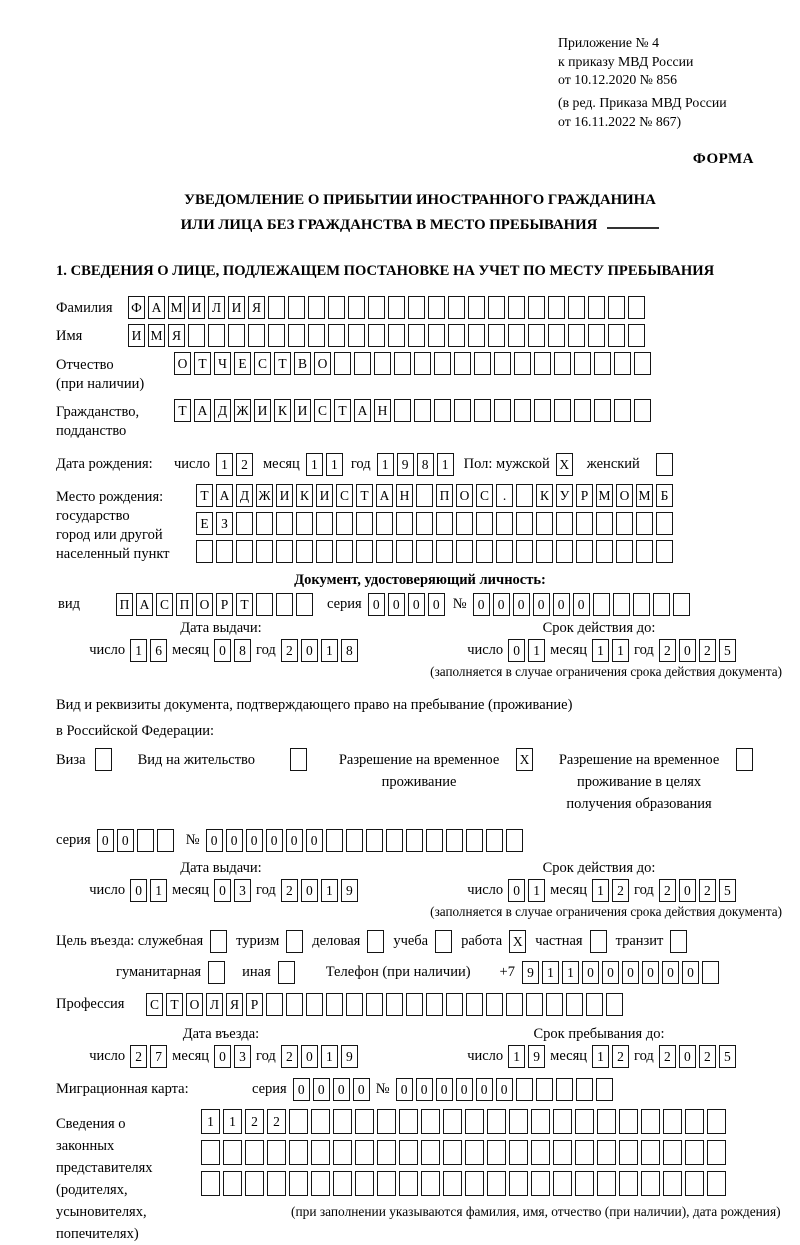 Image resolution: width=800 pixels, height=1245 pixels. Describe the element at coordinates (139, 1057) in the screenshot. I see `entry-day-cell: 2` at that location.